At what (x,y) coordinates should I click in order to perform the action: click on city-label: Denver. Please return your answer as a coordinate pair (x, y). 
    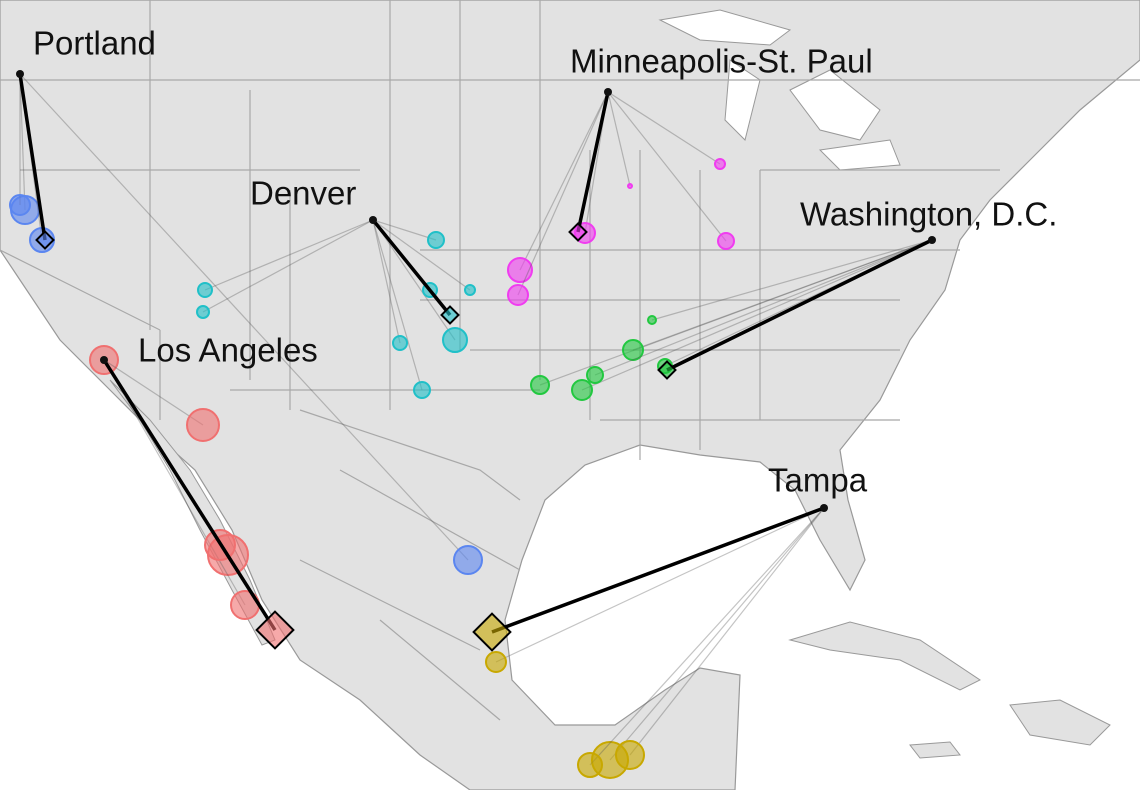
    Looking at the image, I should click on (303, 193).